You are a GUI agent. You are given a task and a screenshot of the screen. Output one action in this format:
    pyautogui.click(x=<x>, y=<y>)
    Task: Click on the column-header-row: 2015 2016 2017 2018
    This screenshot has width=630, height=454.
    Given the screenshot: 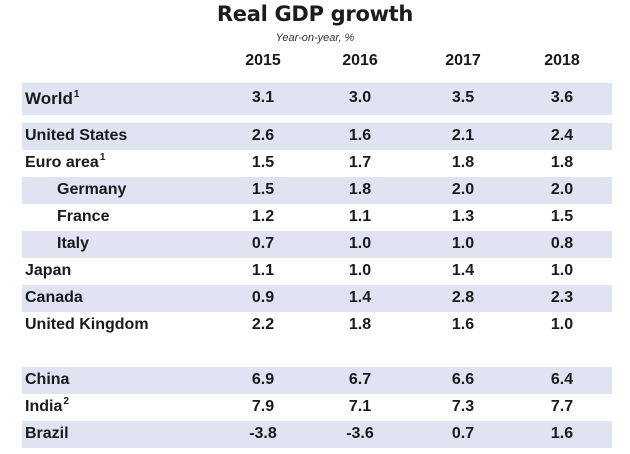 What is the action you would take?
    pyautogui.click(x=315, y=64)
    